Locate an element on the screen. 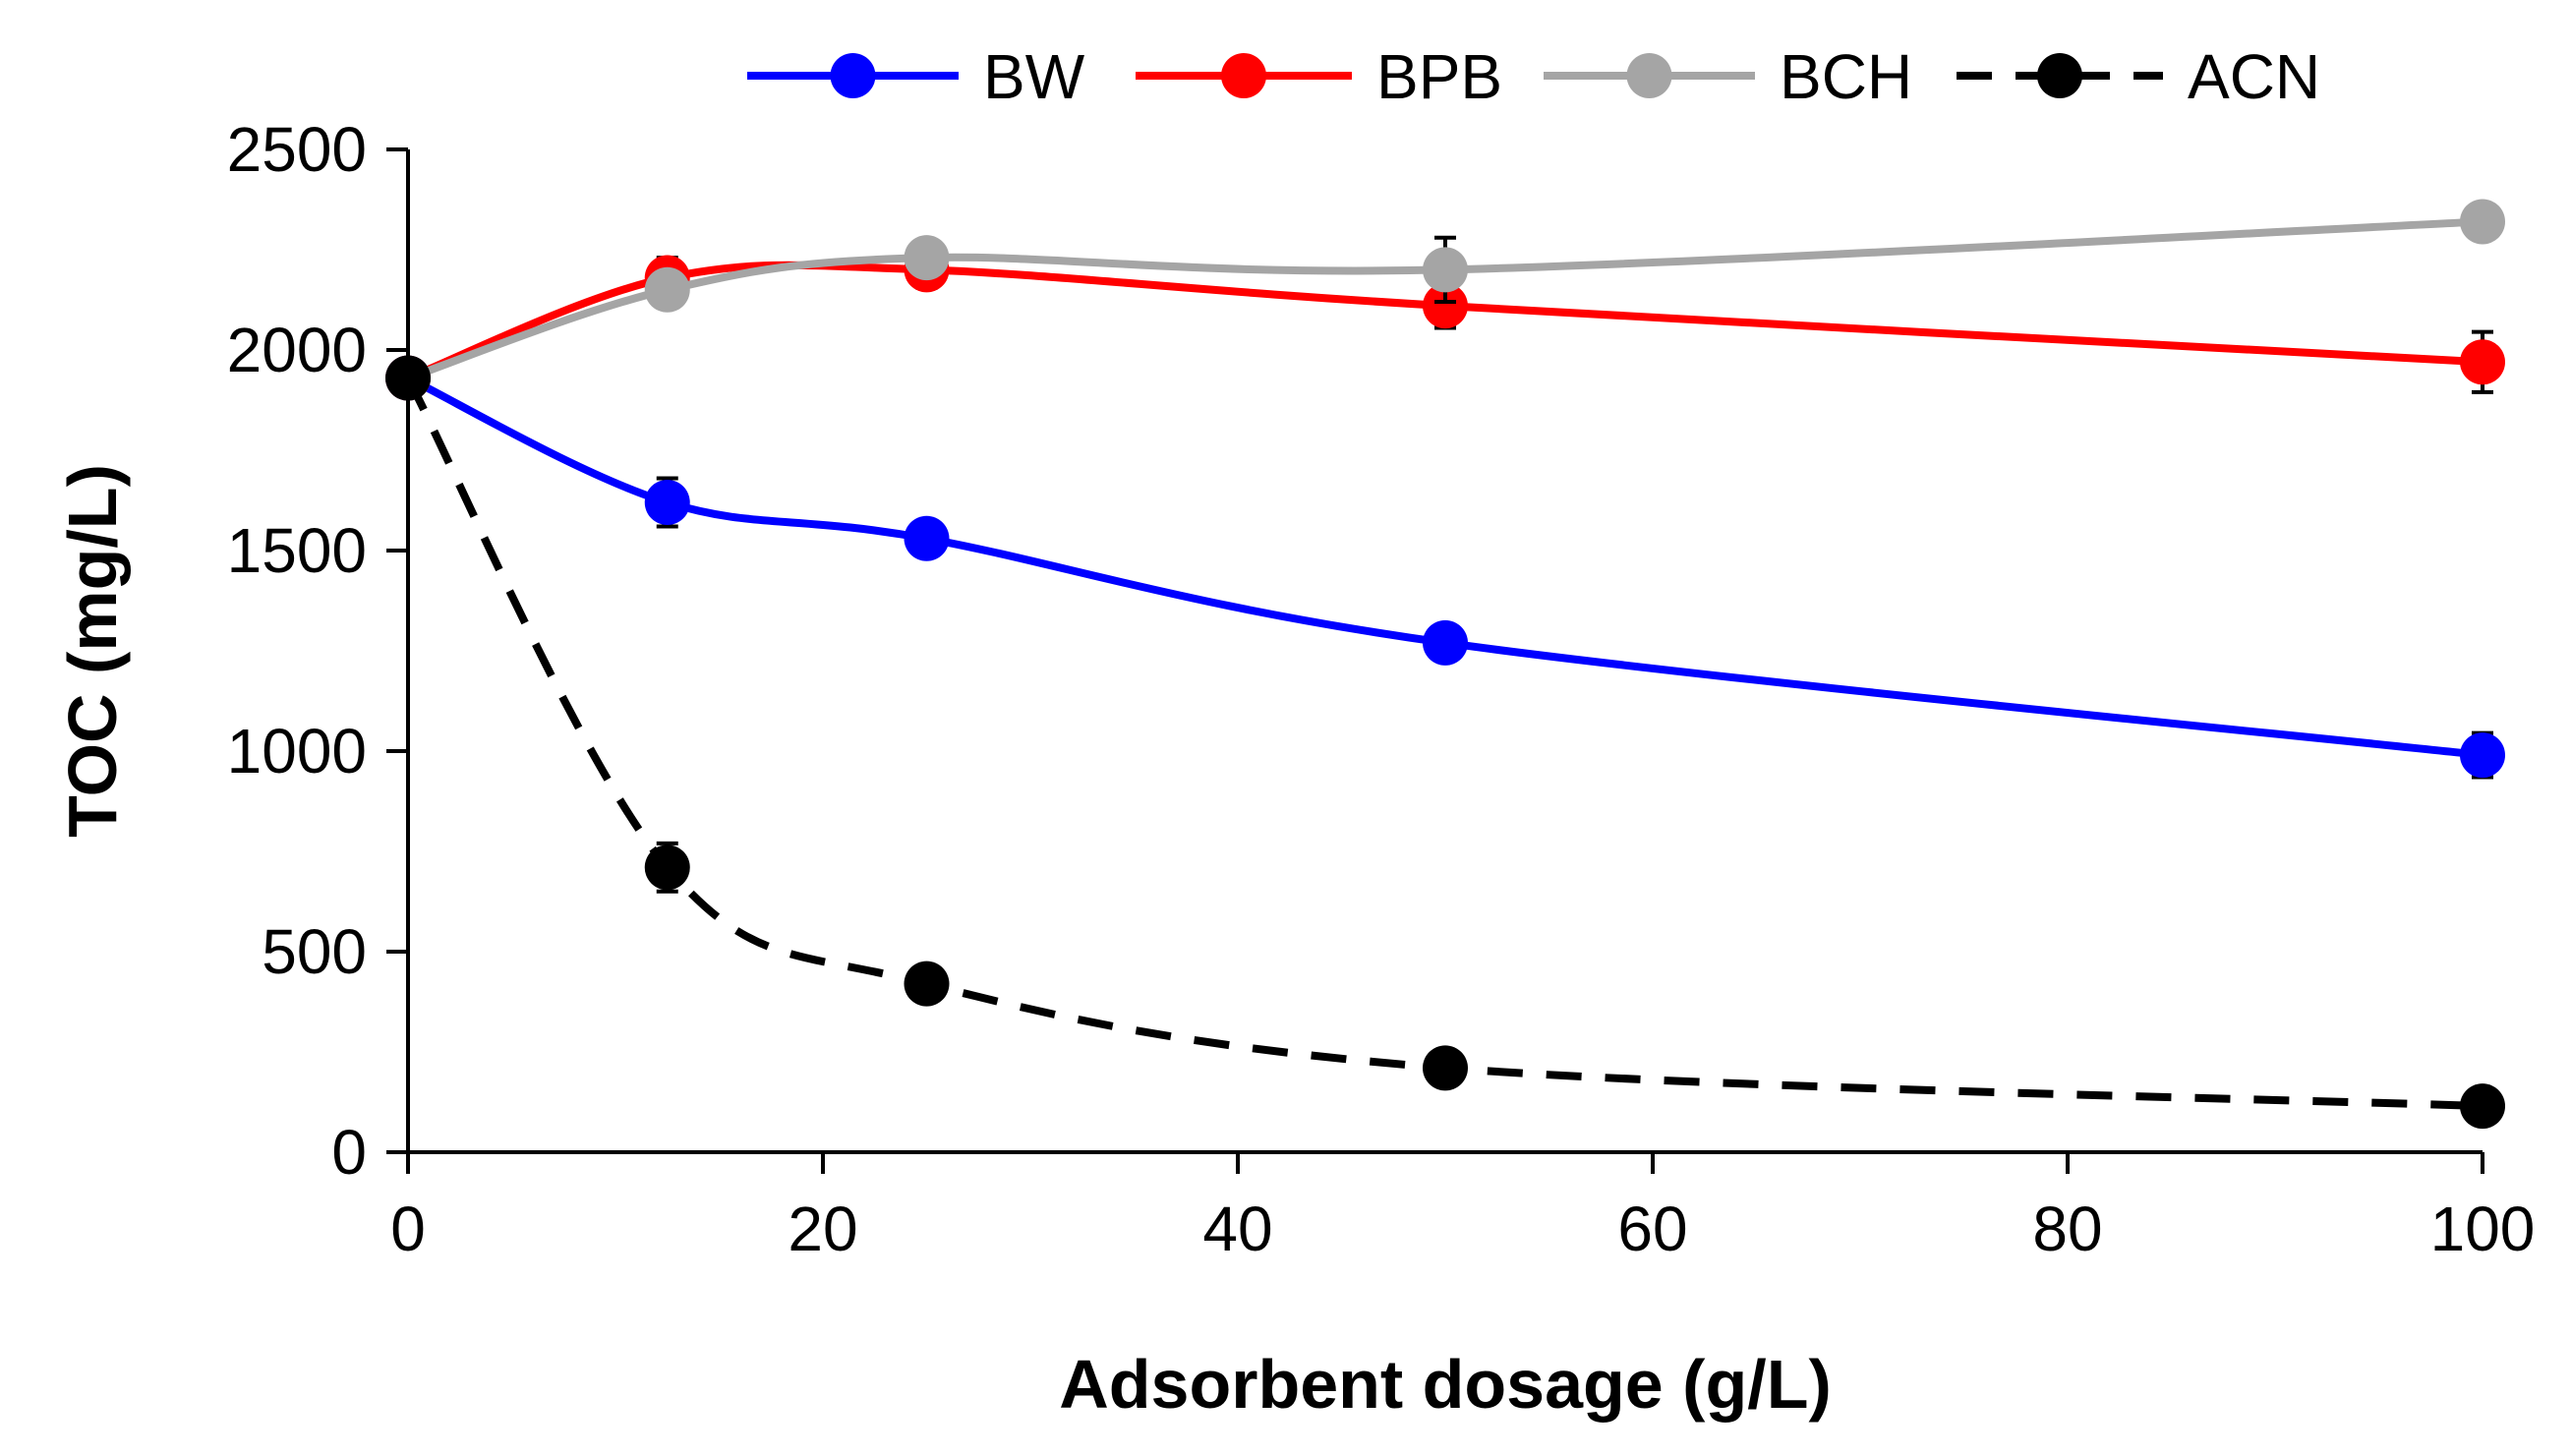  y-tick-label: 0 is located at coordinates (349, 1152).